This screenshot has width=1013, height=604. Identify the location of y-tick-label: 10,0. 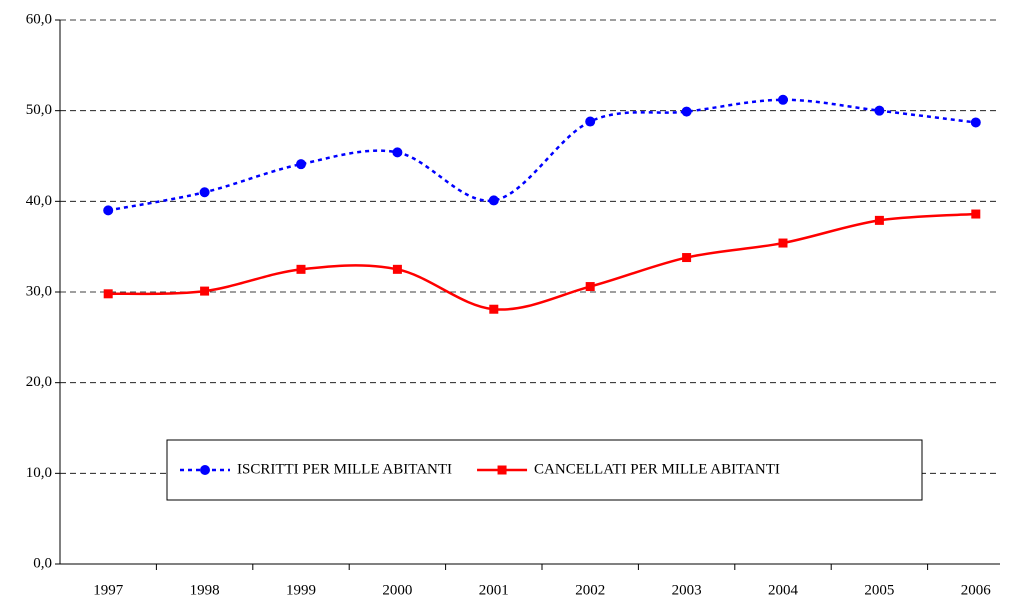
(39, 473).